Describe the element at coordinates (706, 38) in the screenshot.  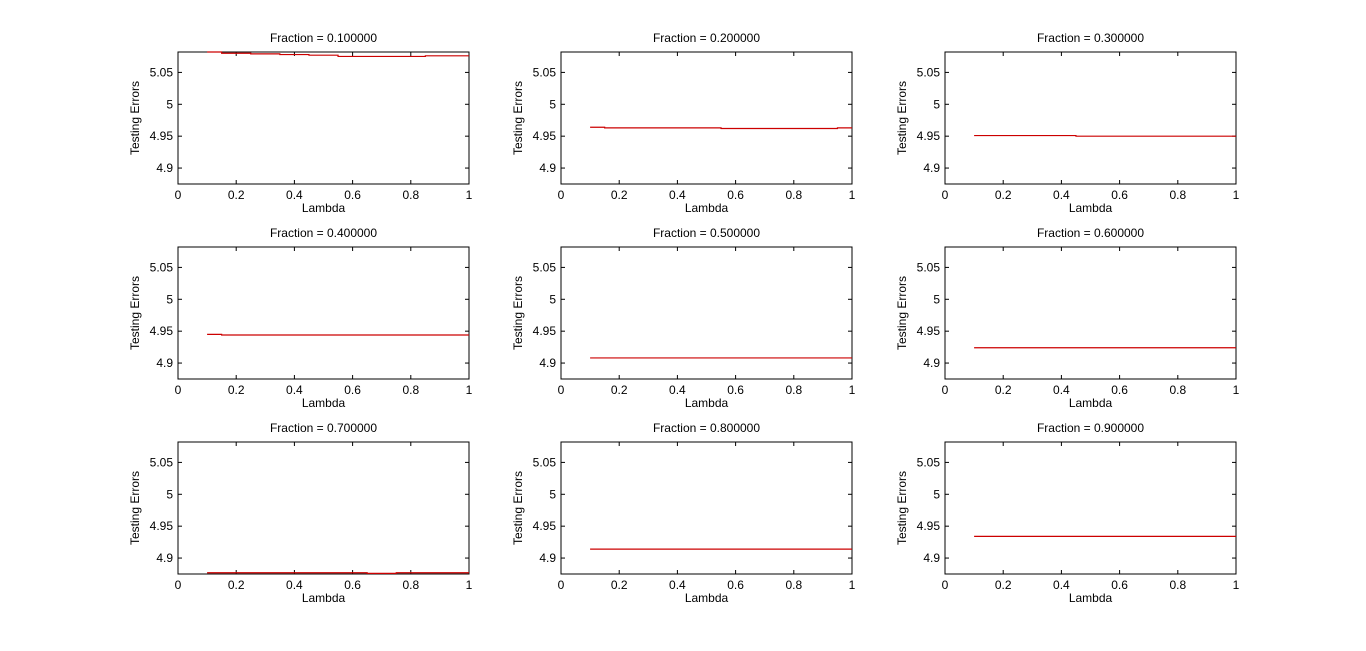
I see `subplot-title: Fraction = 0.200000` at that location.